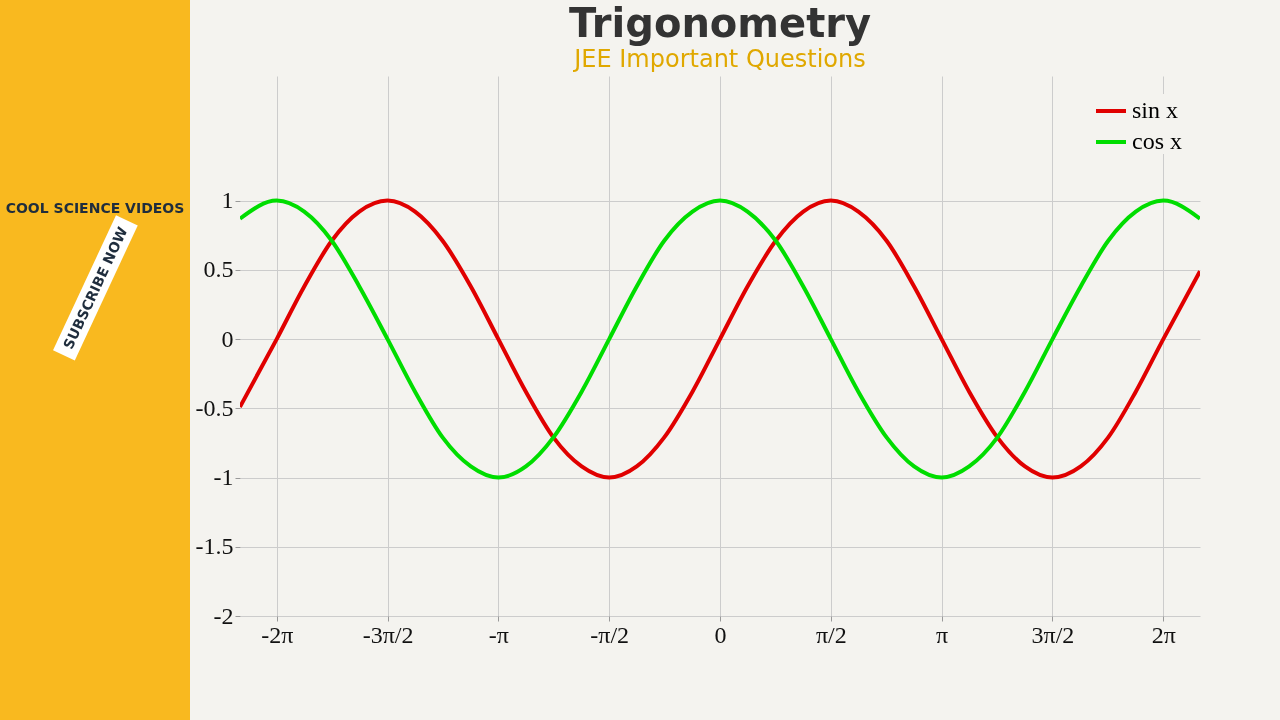 This screenshot has height=720, width=1280. I want to click on x-tick-label: -π/2, so click(610, 634).